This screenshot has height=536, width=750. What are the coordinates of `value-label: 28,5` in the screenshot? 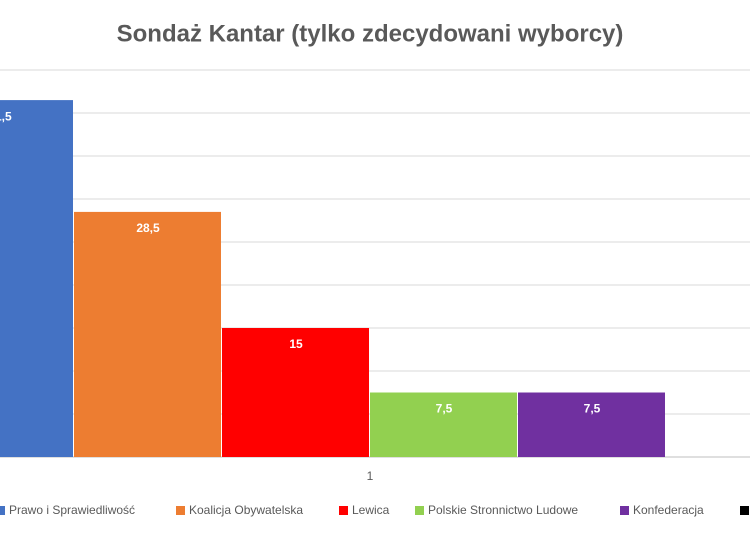 It's located at (148, 228).